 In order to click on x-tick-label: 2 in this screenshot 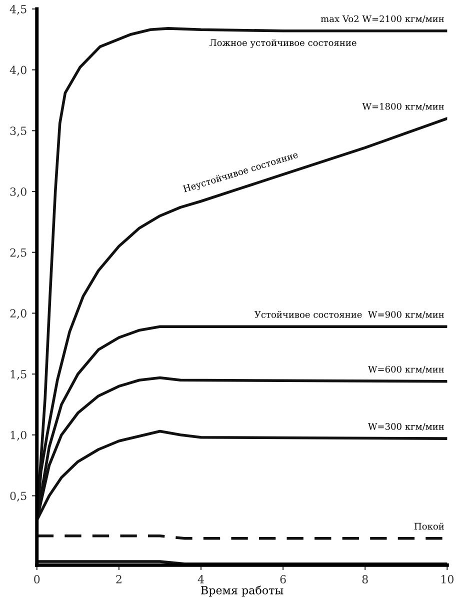, I will do `click(119, 579)`.